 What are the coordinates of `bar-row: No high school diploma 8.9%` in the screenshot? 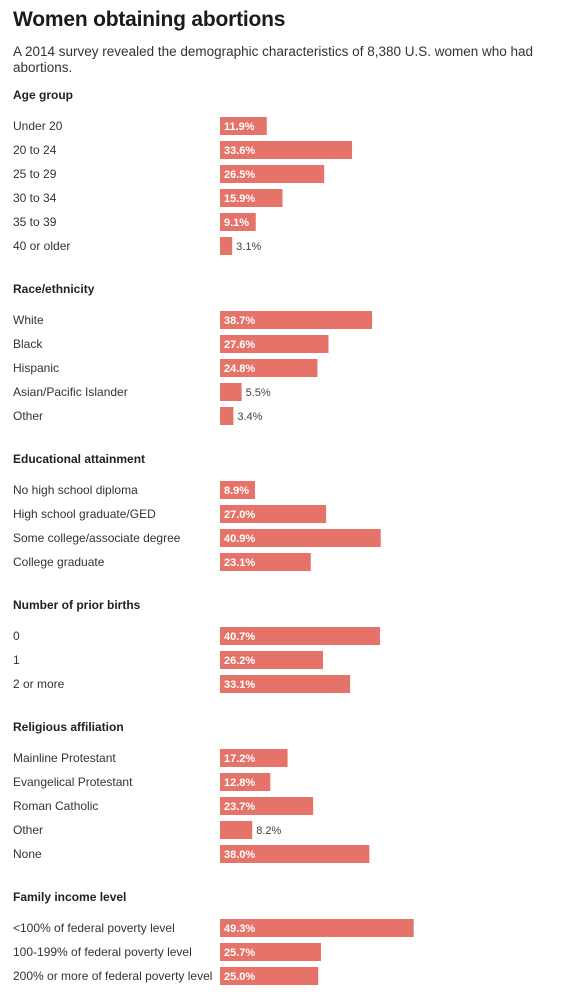 It's located at (134, 490).